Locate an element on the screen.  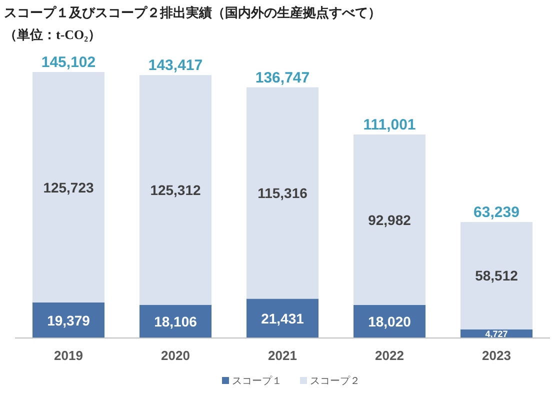
data-label: 58,512 is located at coordinates (496, 276).